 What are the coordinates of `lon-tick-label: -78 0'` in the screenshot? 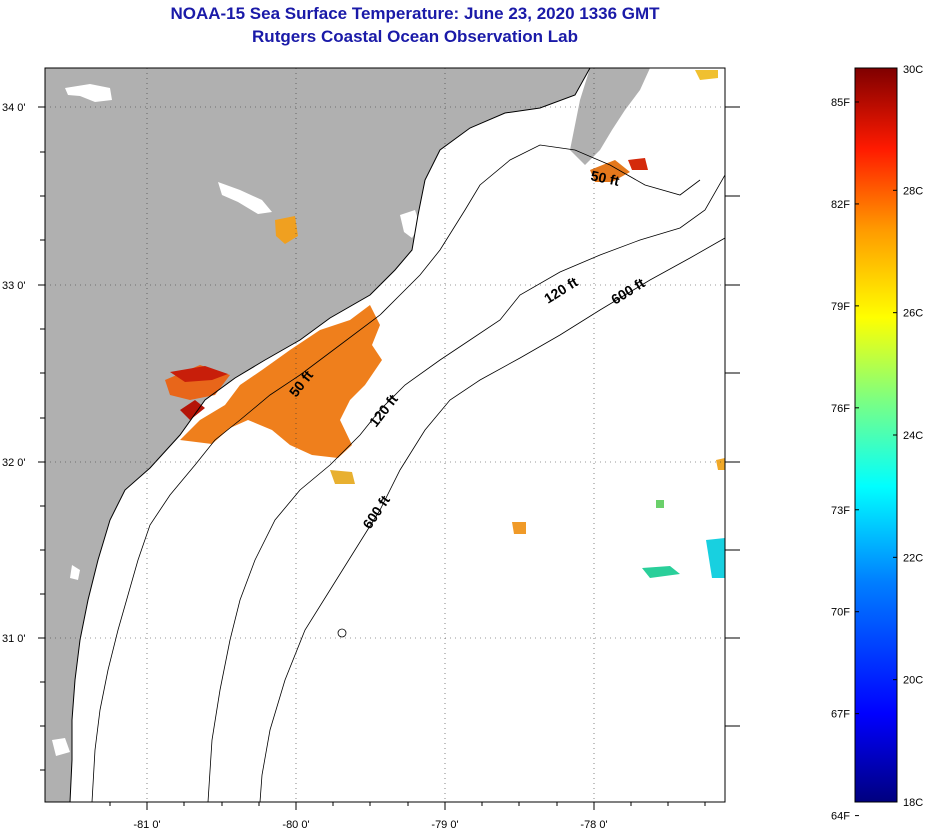 It's located at (593, 825).